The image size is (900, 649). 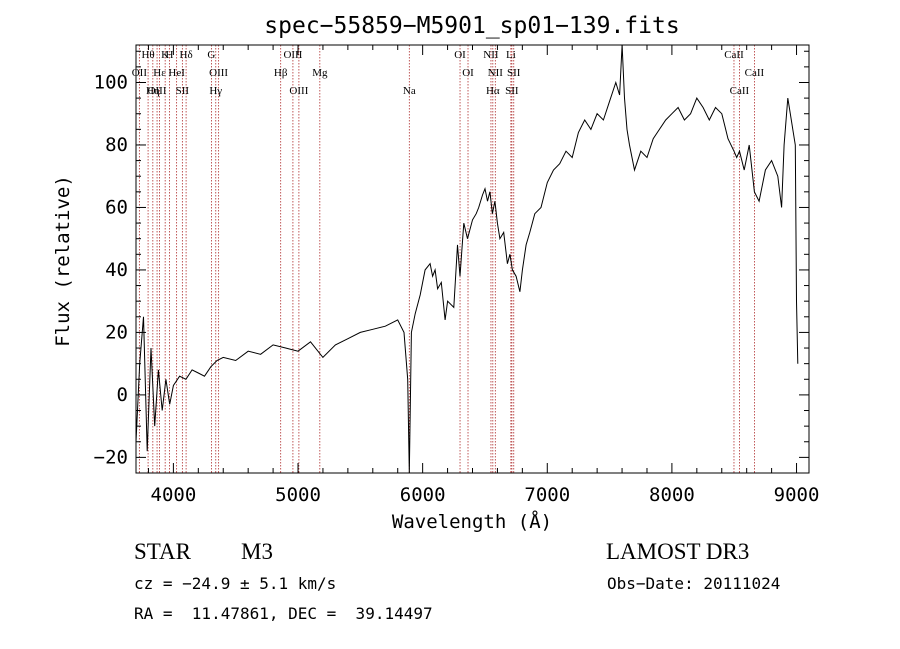 I want to click on spectral-line-label: K, so click(x=165, y=55).